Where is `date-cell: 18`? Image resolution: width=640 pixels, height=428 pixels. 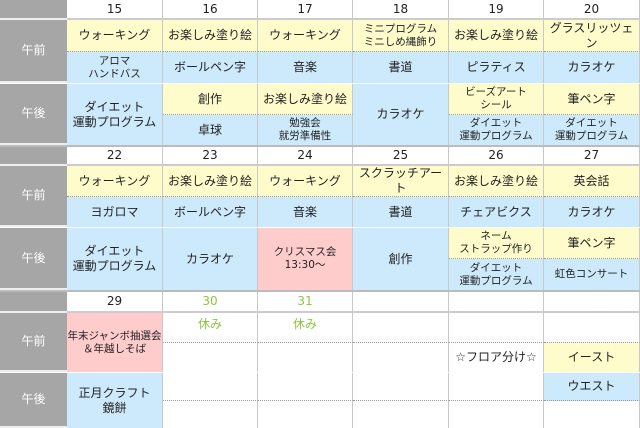 date-cell: 18 is located at coordinates (401, 10).